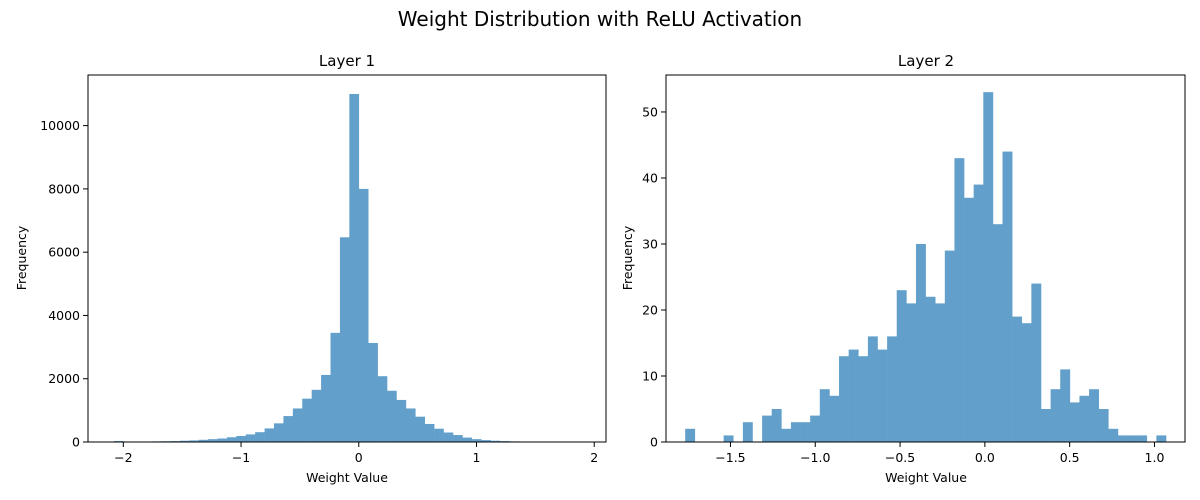 The image size is (1200, 500). I want to click on layer2-y-label: Frequency, so click(627, 257).